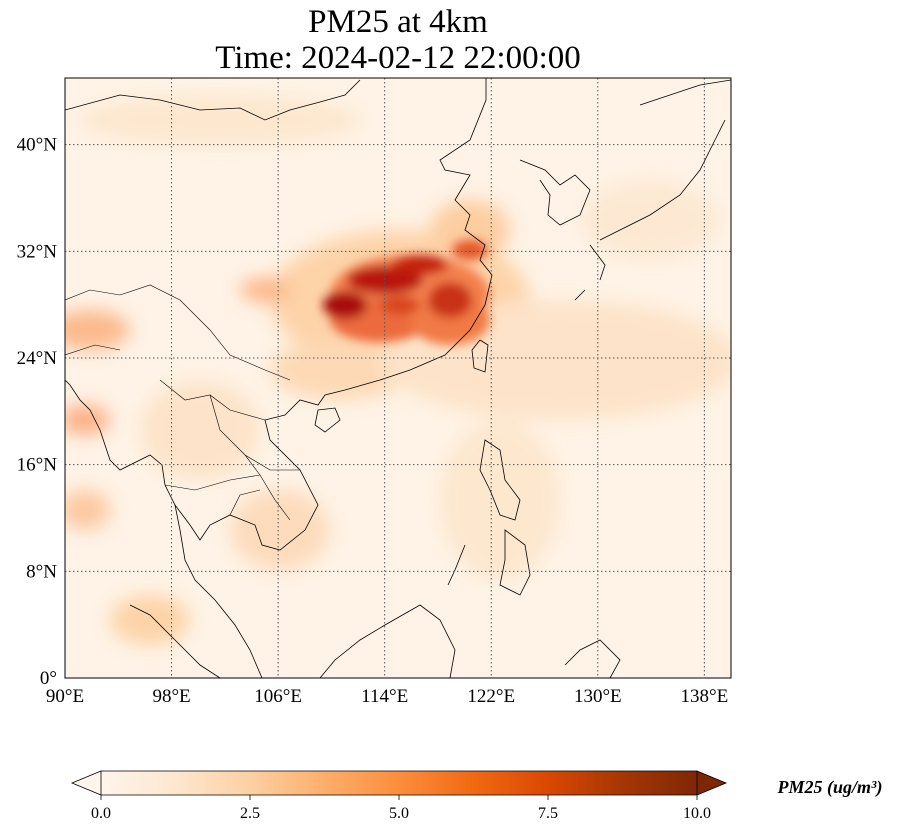  Describe the element at coordinates (598, 696) in the screenshot. I see `lon-tick-label: 130°E` at that location.